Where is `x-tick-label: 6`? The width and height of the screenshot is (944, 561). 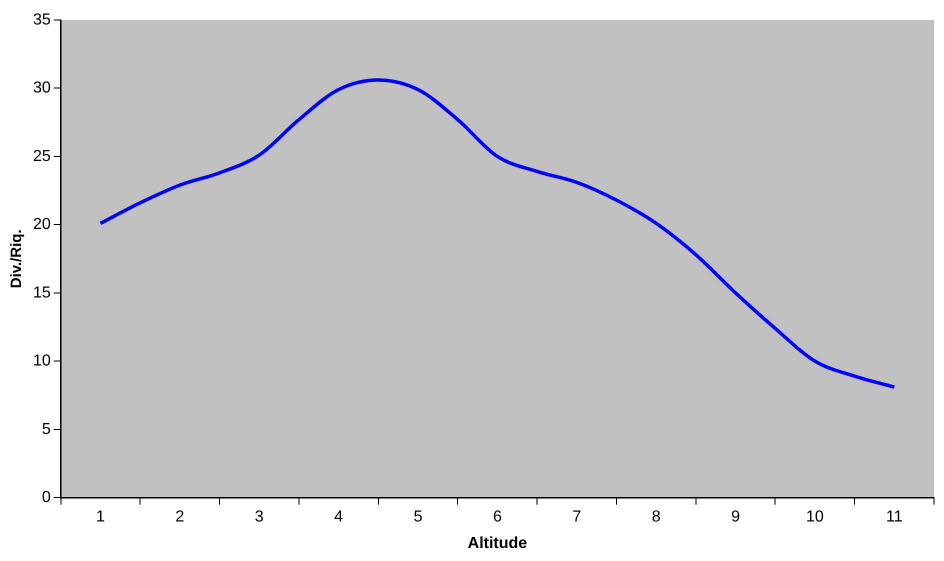 x-tick-label: 6 is located at coordinates (497, 517).